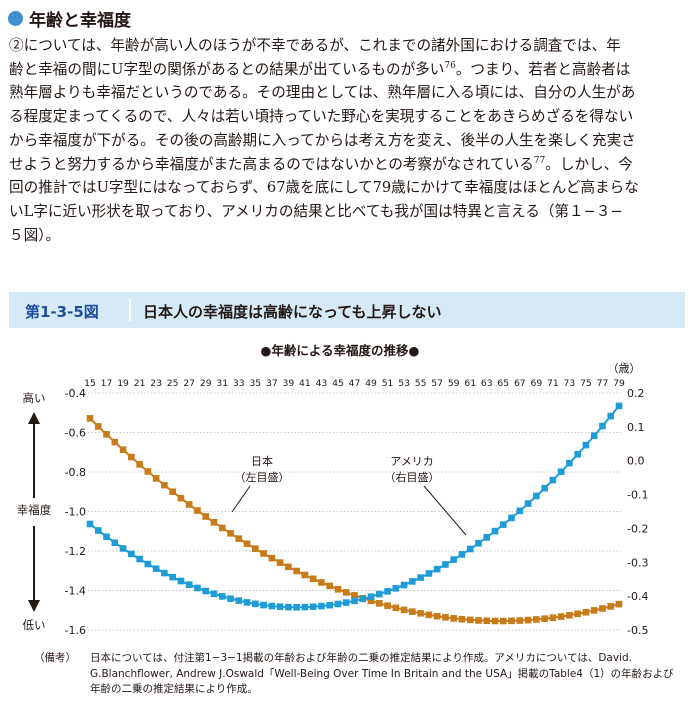  Describe the element at coordinates (34, 418) in the screenshot. I see `up-arrow-icon` at that location.